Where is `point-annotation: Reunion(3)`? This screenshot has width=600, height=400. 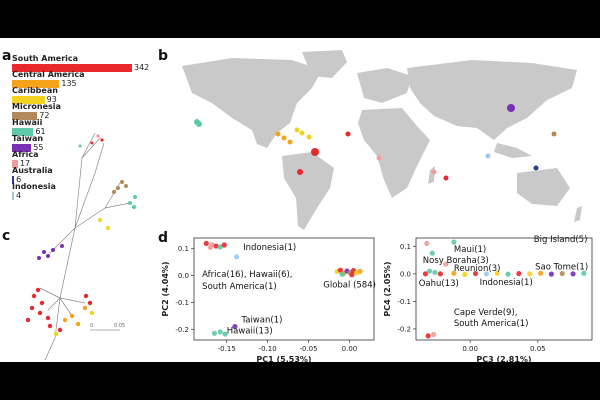
point-annotation: Reunion(3) is located at coordinates (477, 269).